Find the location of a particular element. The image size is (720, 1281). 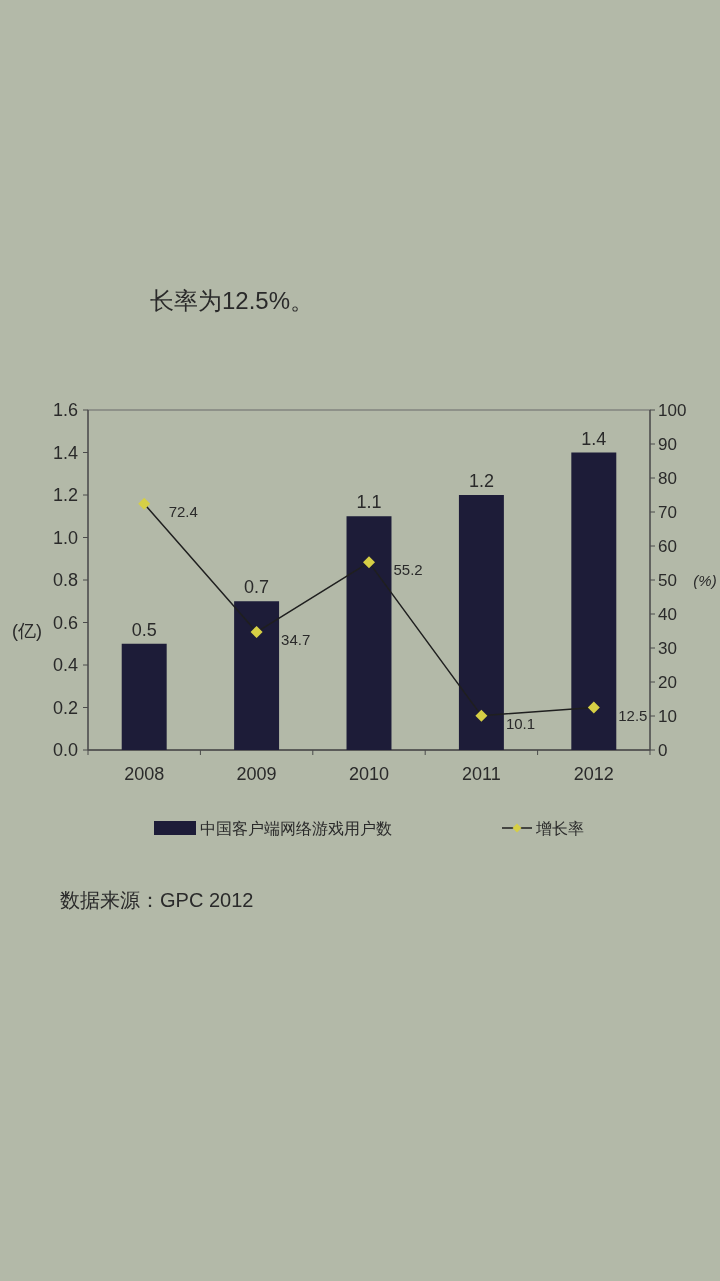

x-tick-label: 2011 is located at coordinates (481, 774).